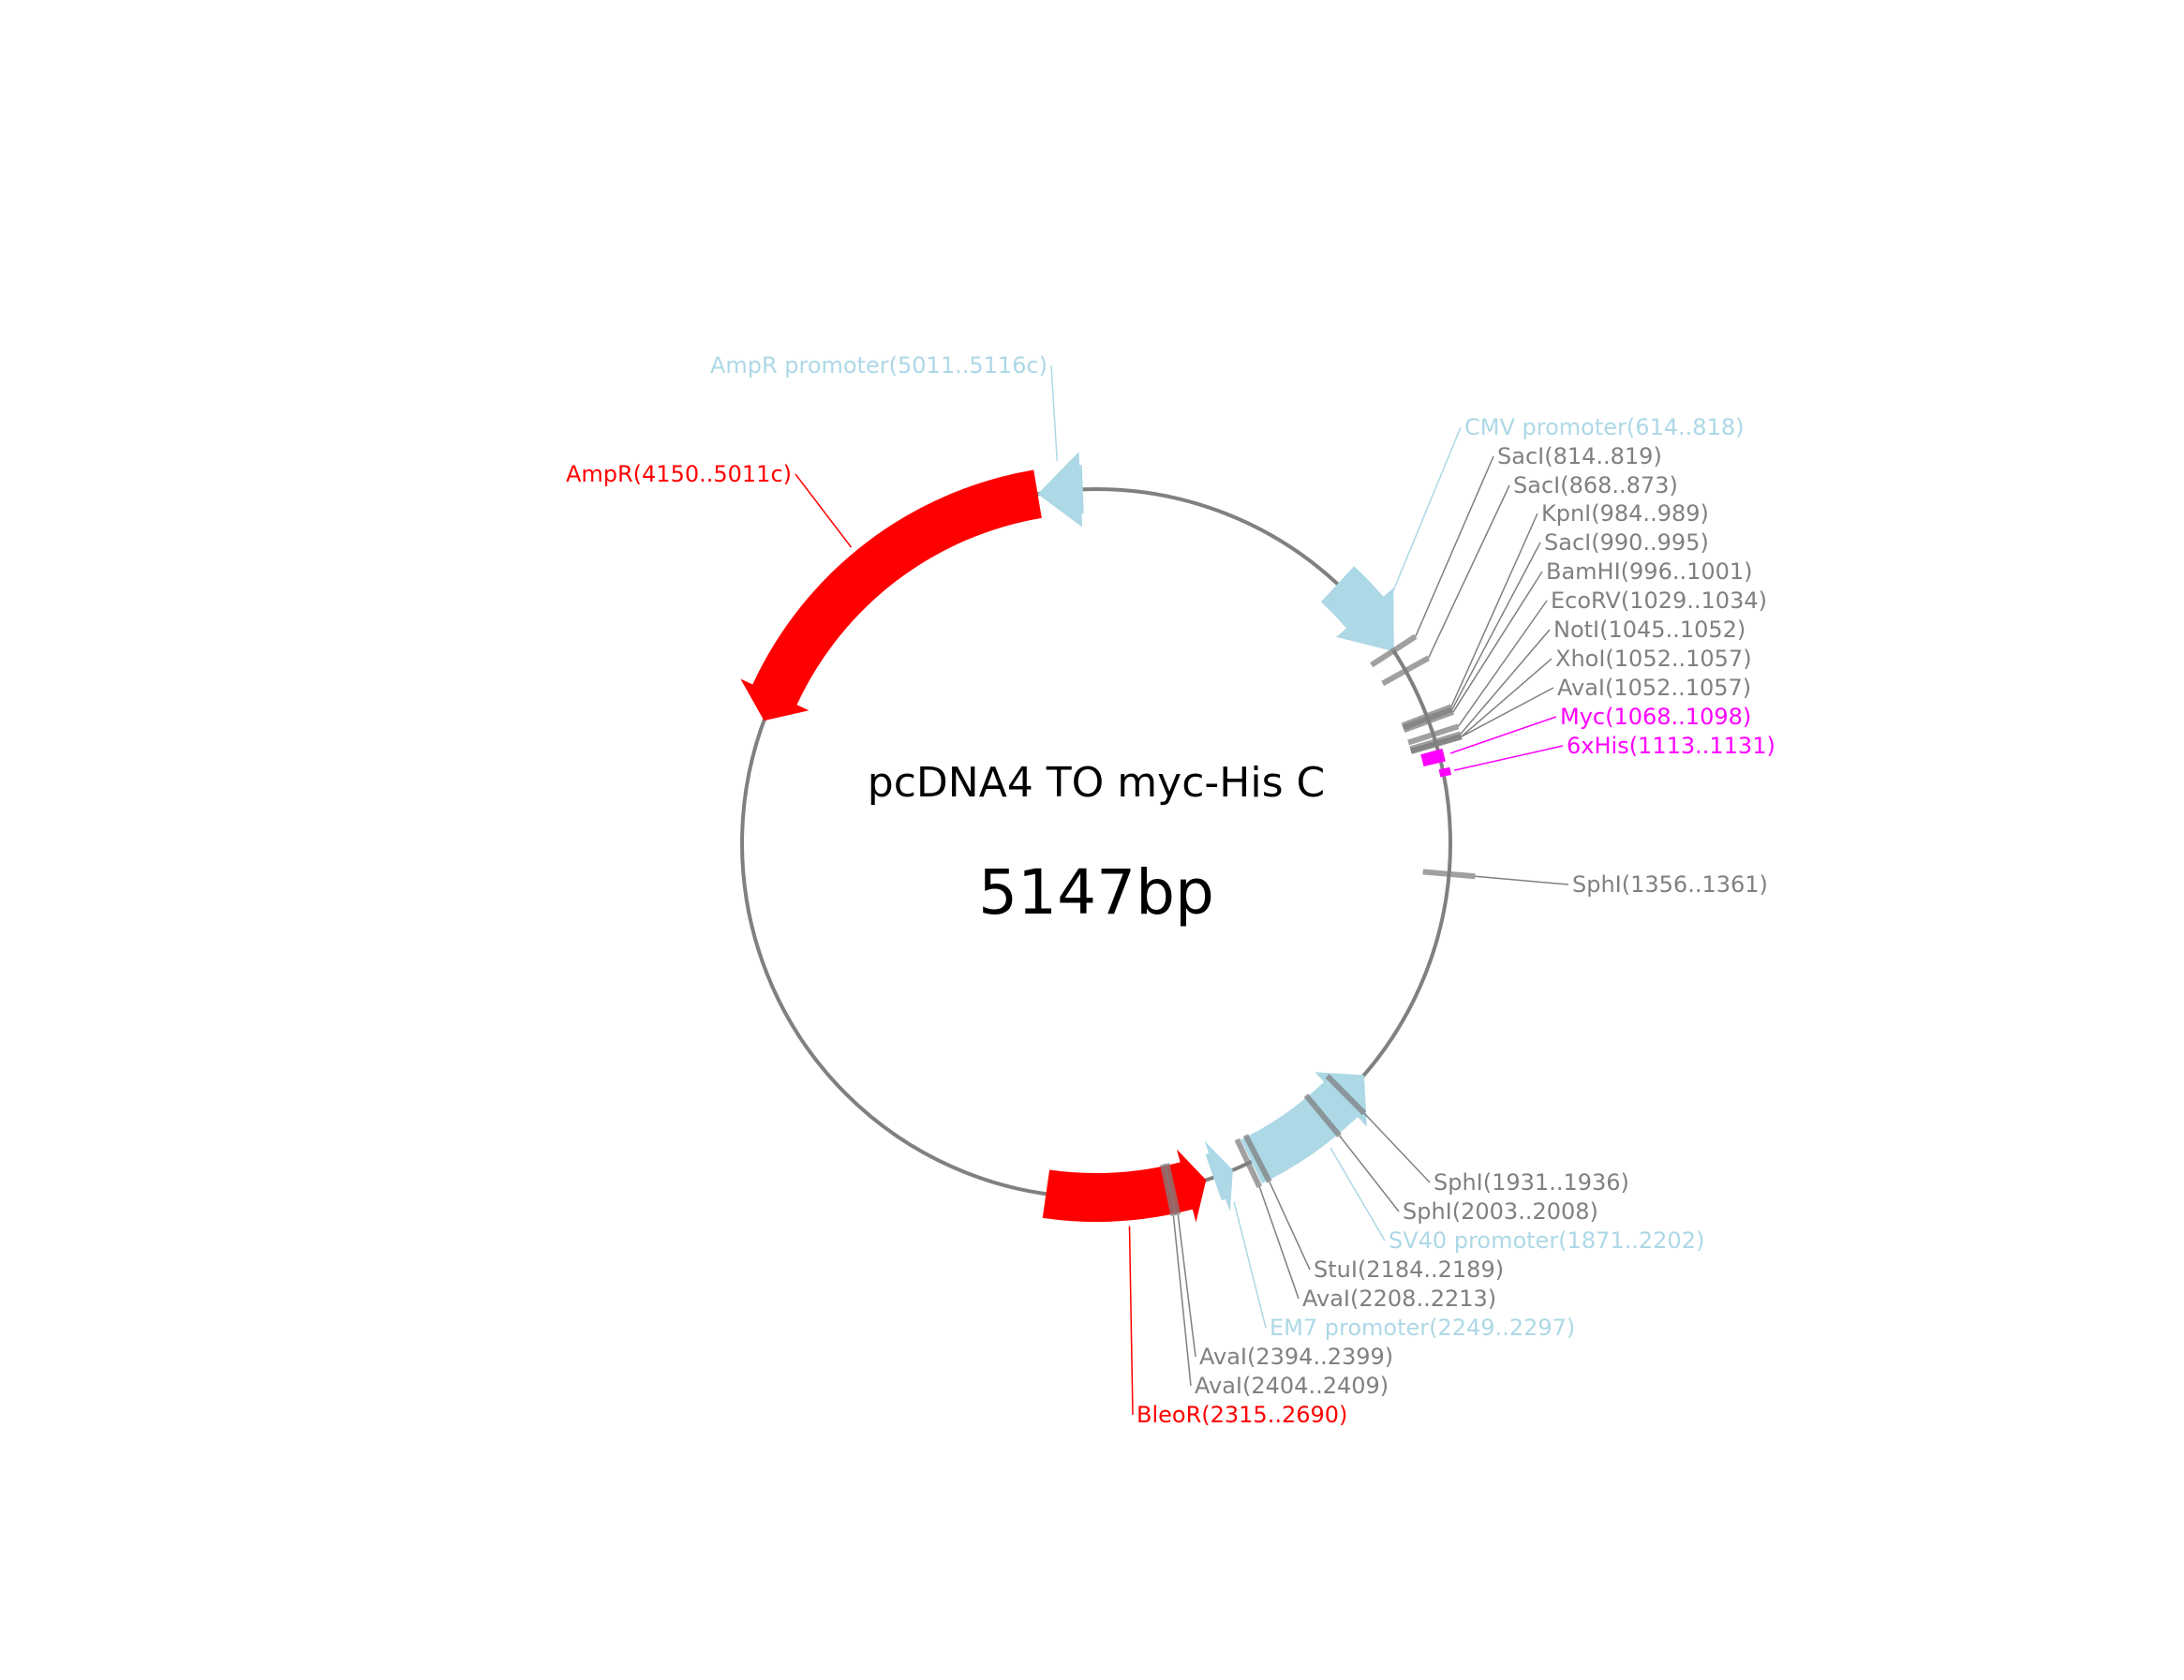 Image resolution: width=2184 pixels, height=1680 pixels. I want to click on sphi-1356-label: SphI(1356..1361), so click(1670, 884).